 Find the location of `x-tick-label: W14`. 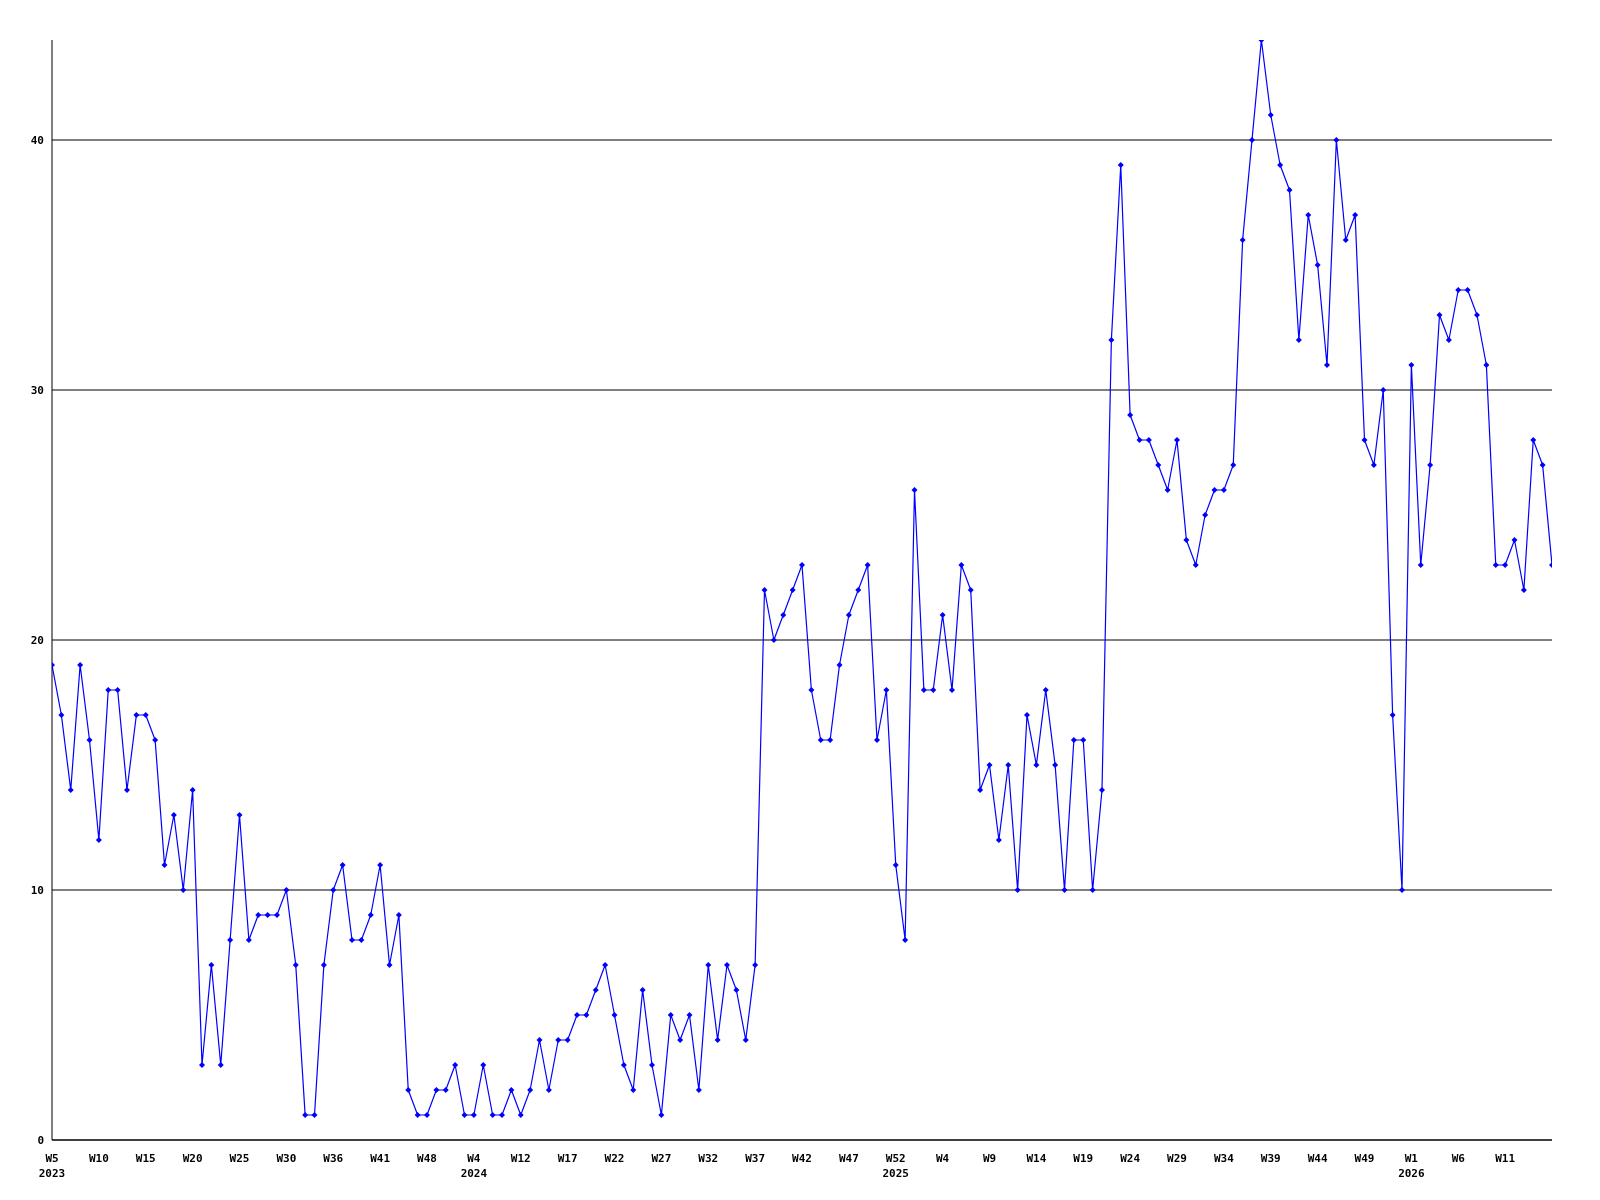

x-tick-label: W14 is located at coordinates (1036, 1158).